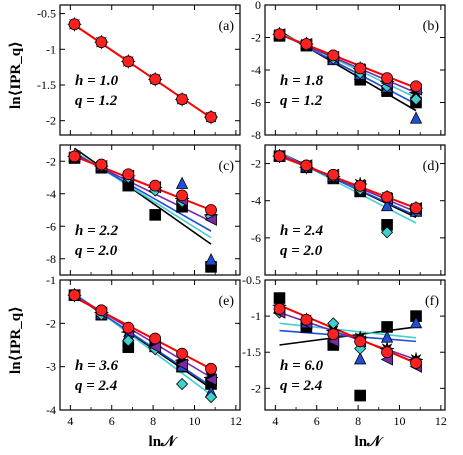 The height and width of the screenshot is (455, 463). I want to click on panel-annotation: h = 2.2, so click(97, 231).